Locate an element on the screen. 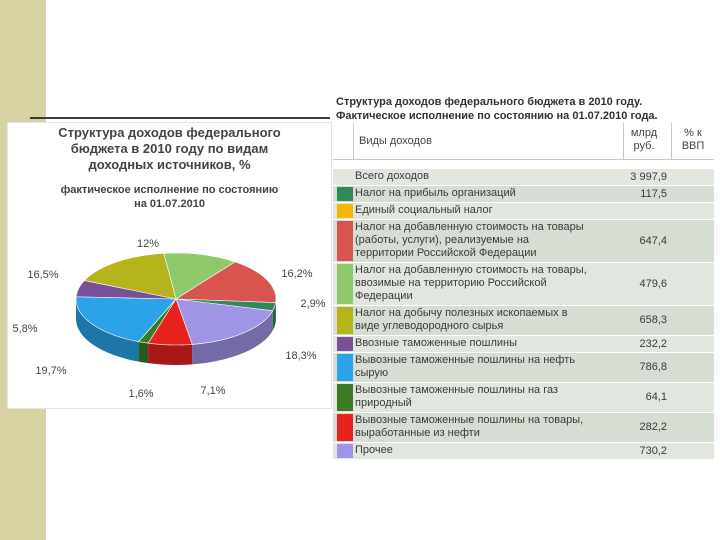 This screenshot has width=720, height=540. table-row: Всего доходов 3 997,9 is located at coordinates (523, 177).